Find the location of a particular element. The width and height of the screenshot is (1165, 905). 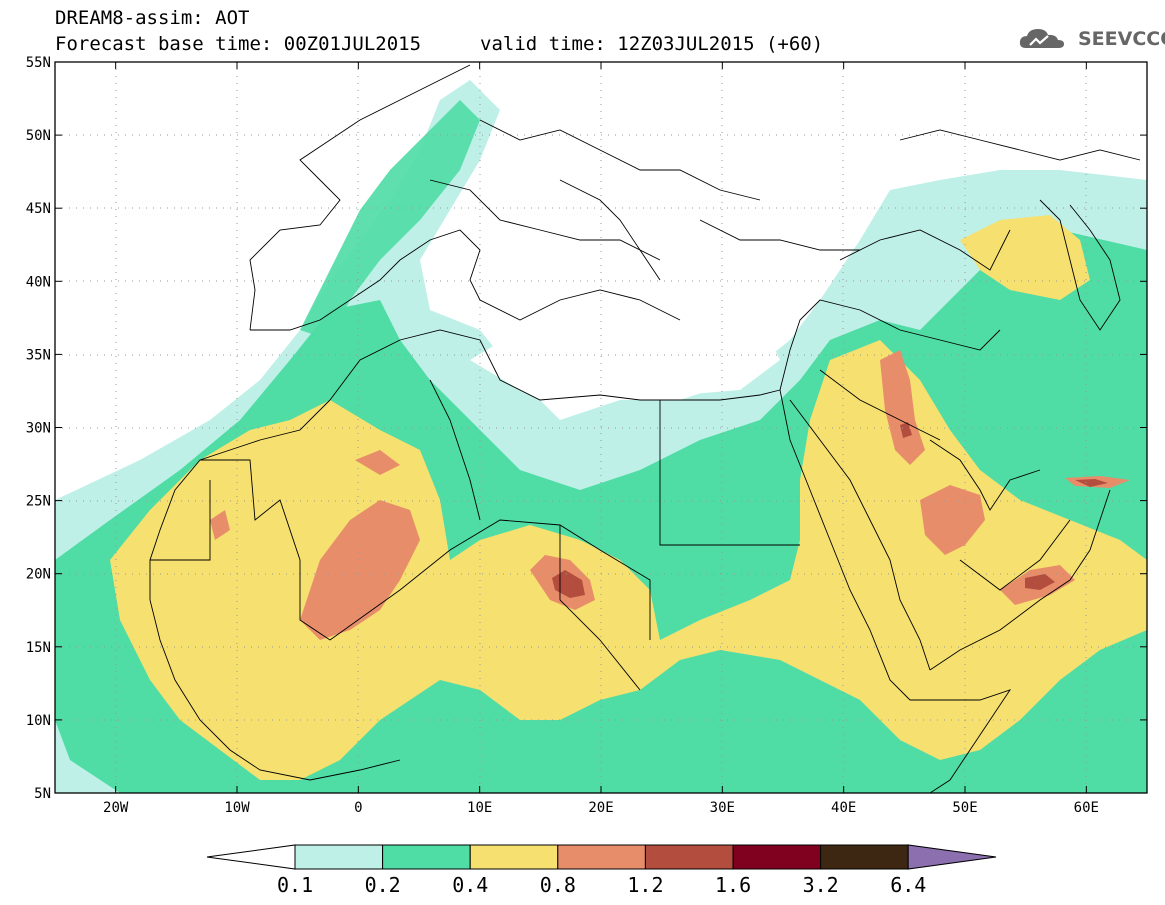

forecast-base-time: Forecast base time: 00Z01JUL2015 is located at coordinates (238, 44).